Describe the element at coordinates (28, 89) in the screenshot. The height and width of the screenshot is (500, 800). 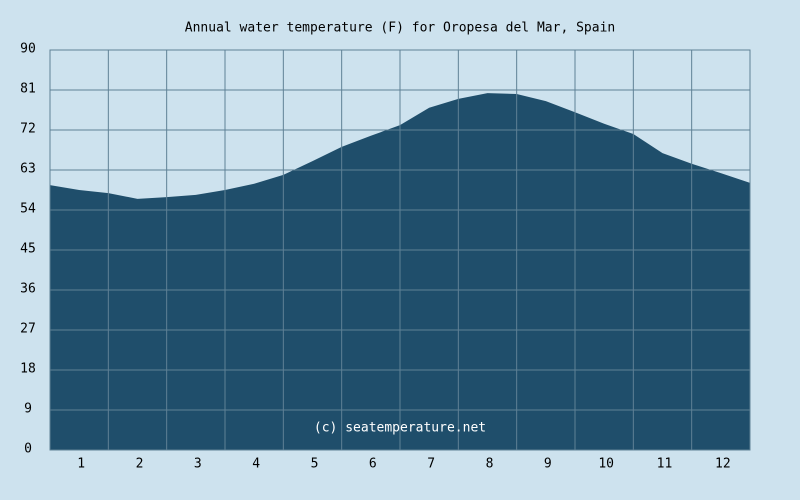
I see `y-tick-label: 81` at that location.